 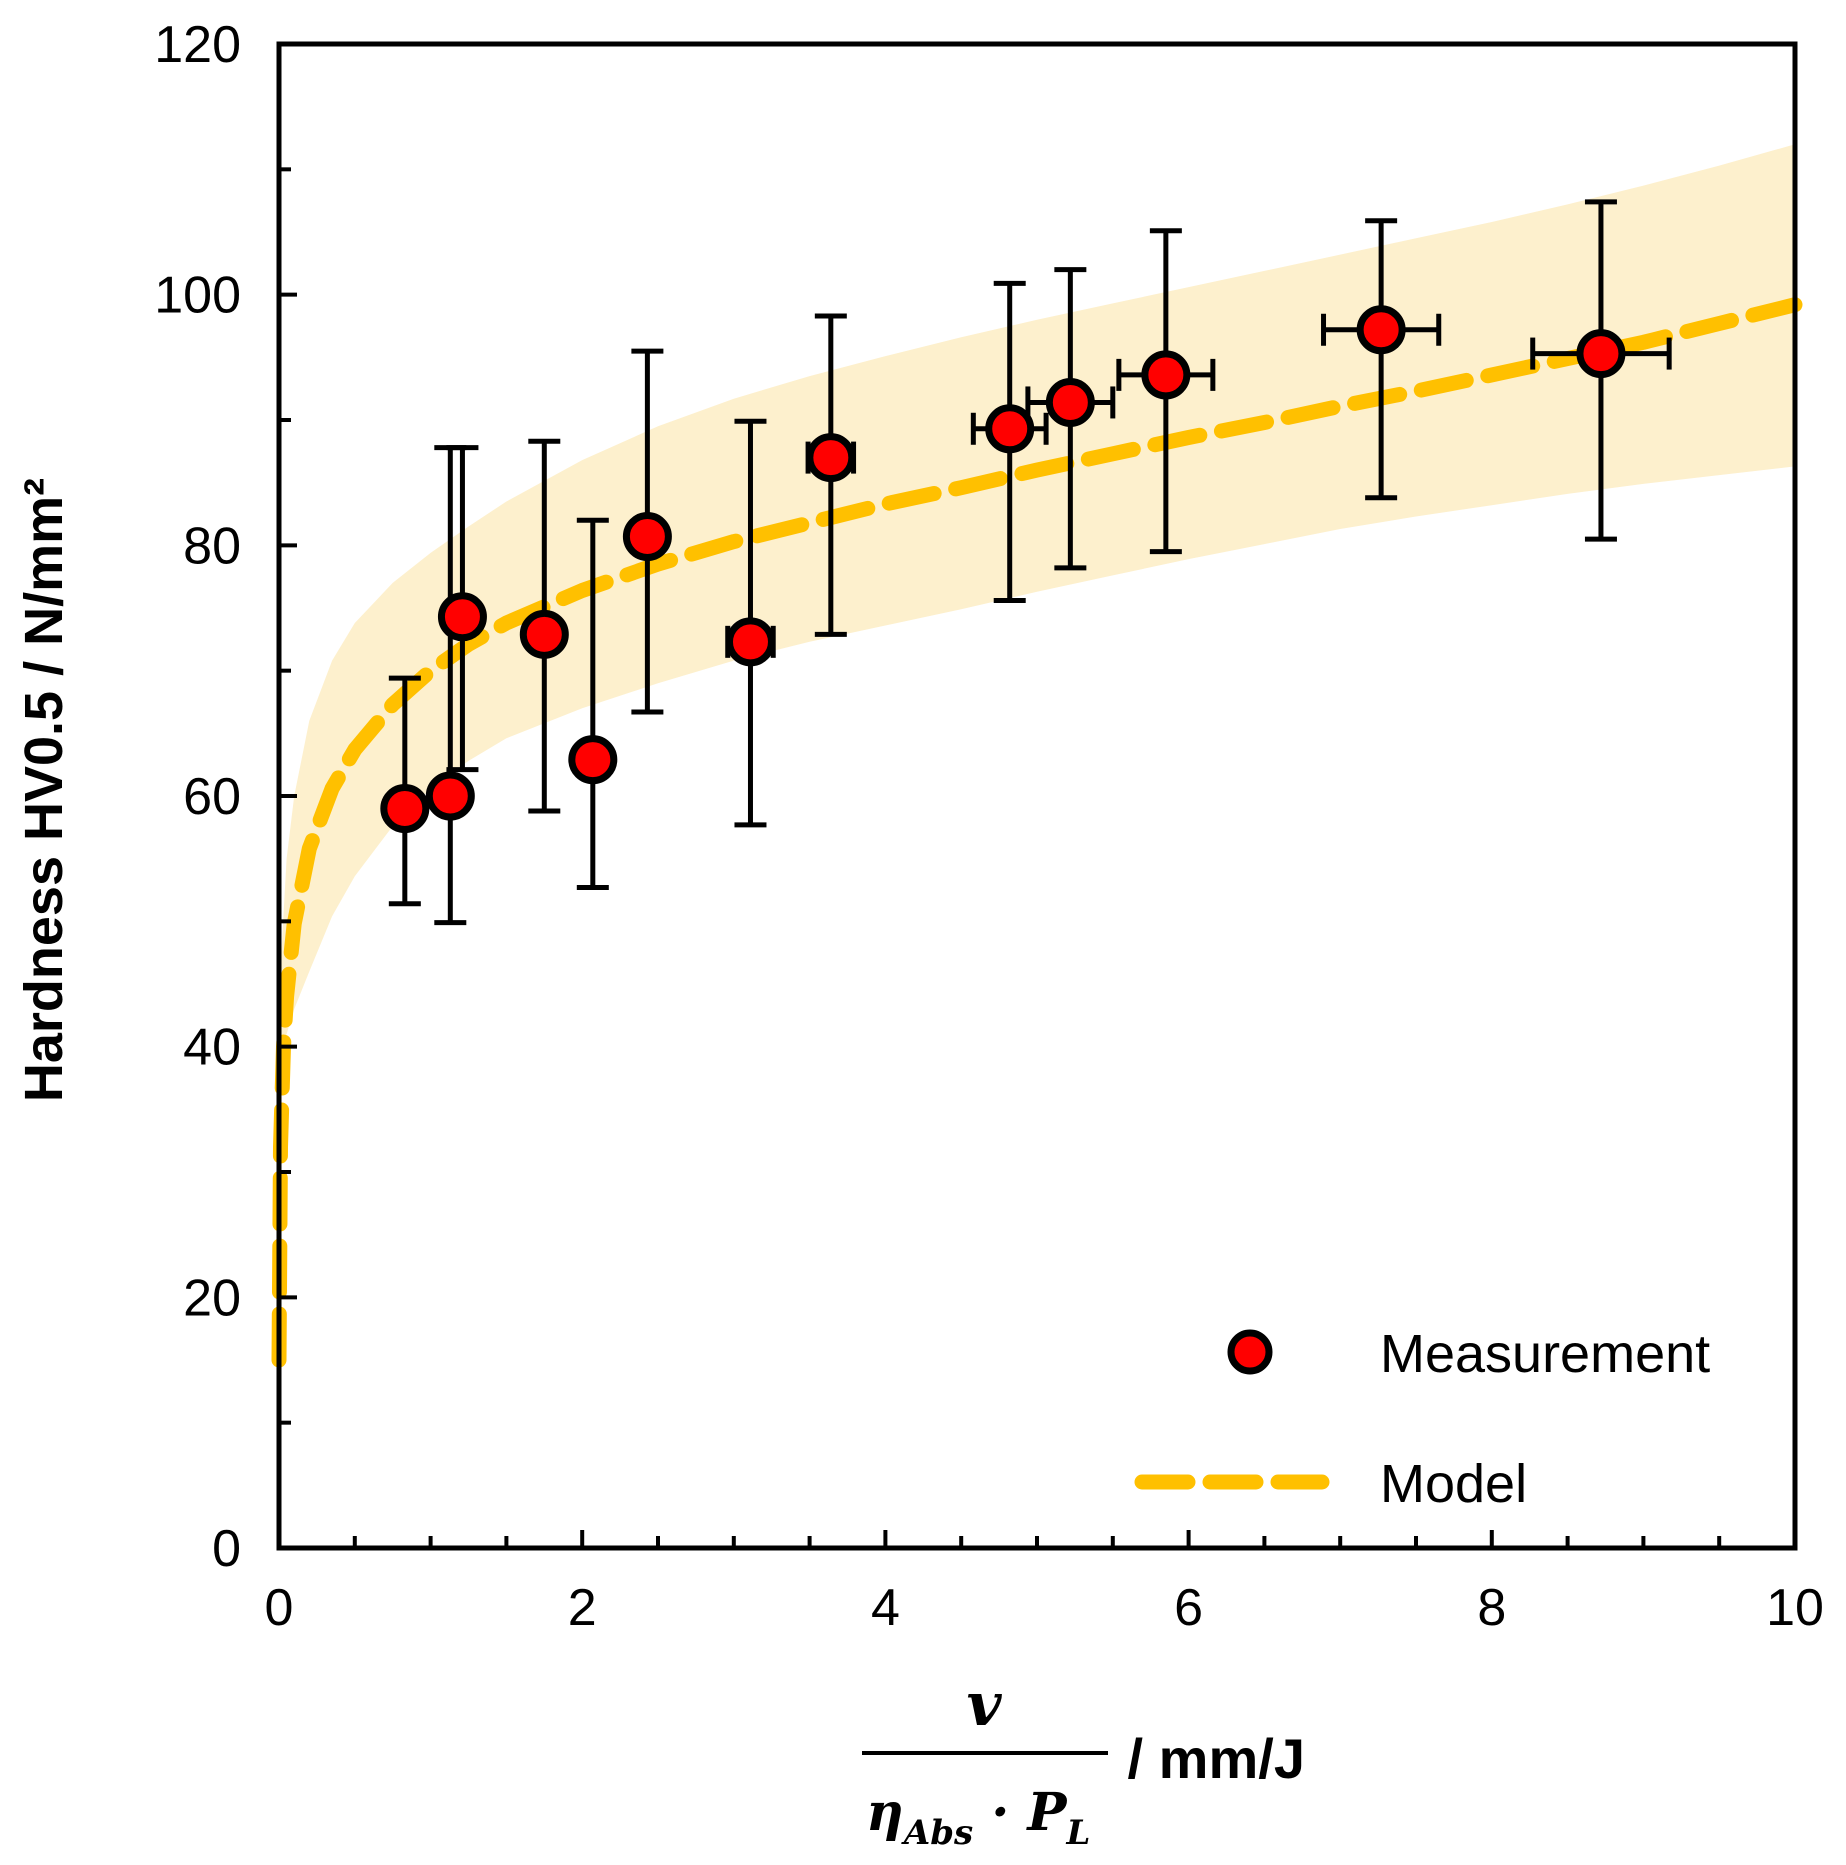 What do you see at coordinates (937, 1833) in the screenshot?
I see `x-label-eta-sub: Abs` at bounding box center [937, 1833].